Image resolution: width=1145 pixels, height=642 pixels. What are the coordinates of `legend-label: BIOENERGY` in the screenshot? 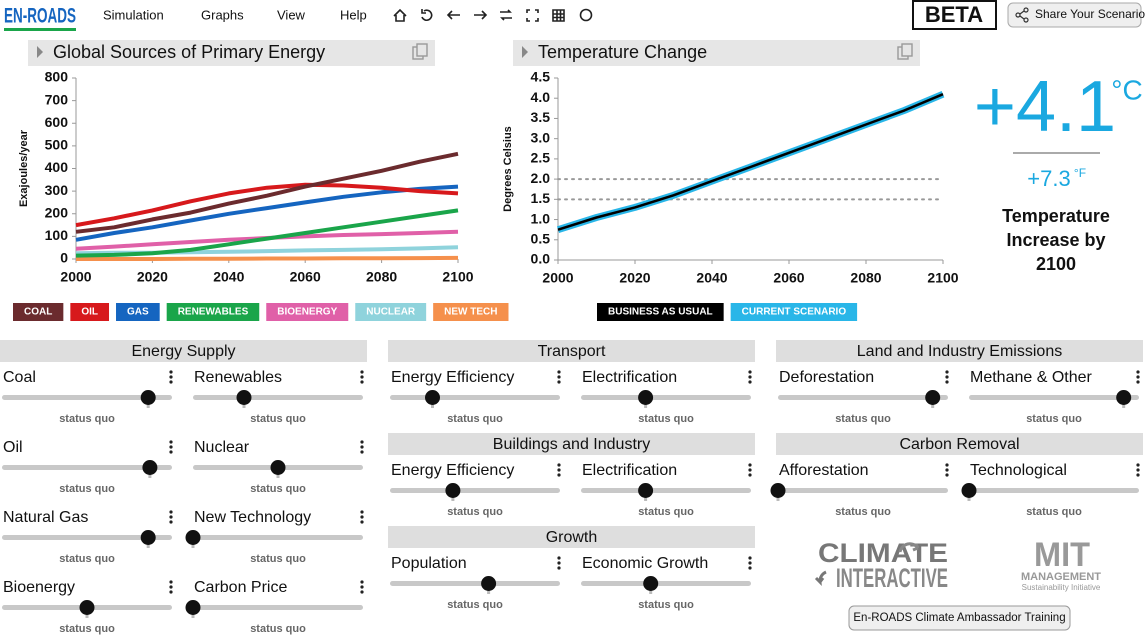 It's located at (307, 312).